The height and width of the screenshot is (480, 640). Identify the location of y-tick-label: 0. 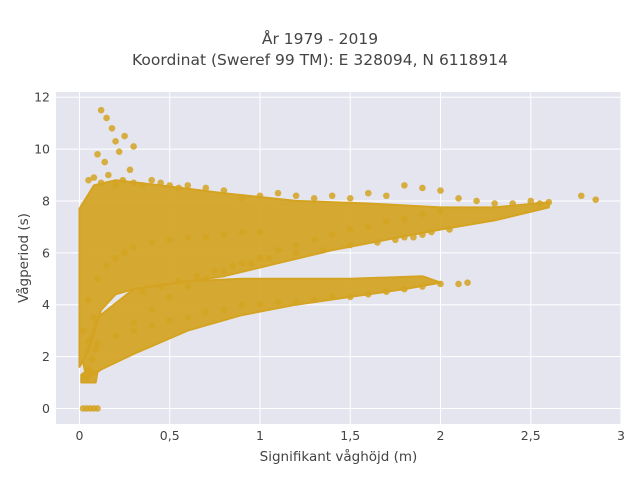
(46, 408).